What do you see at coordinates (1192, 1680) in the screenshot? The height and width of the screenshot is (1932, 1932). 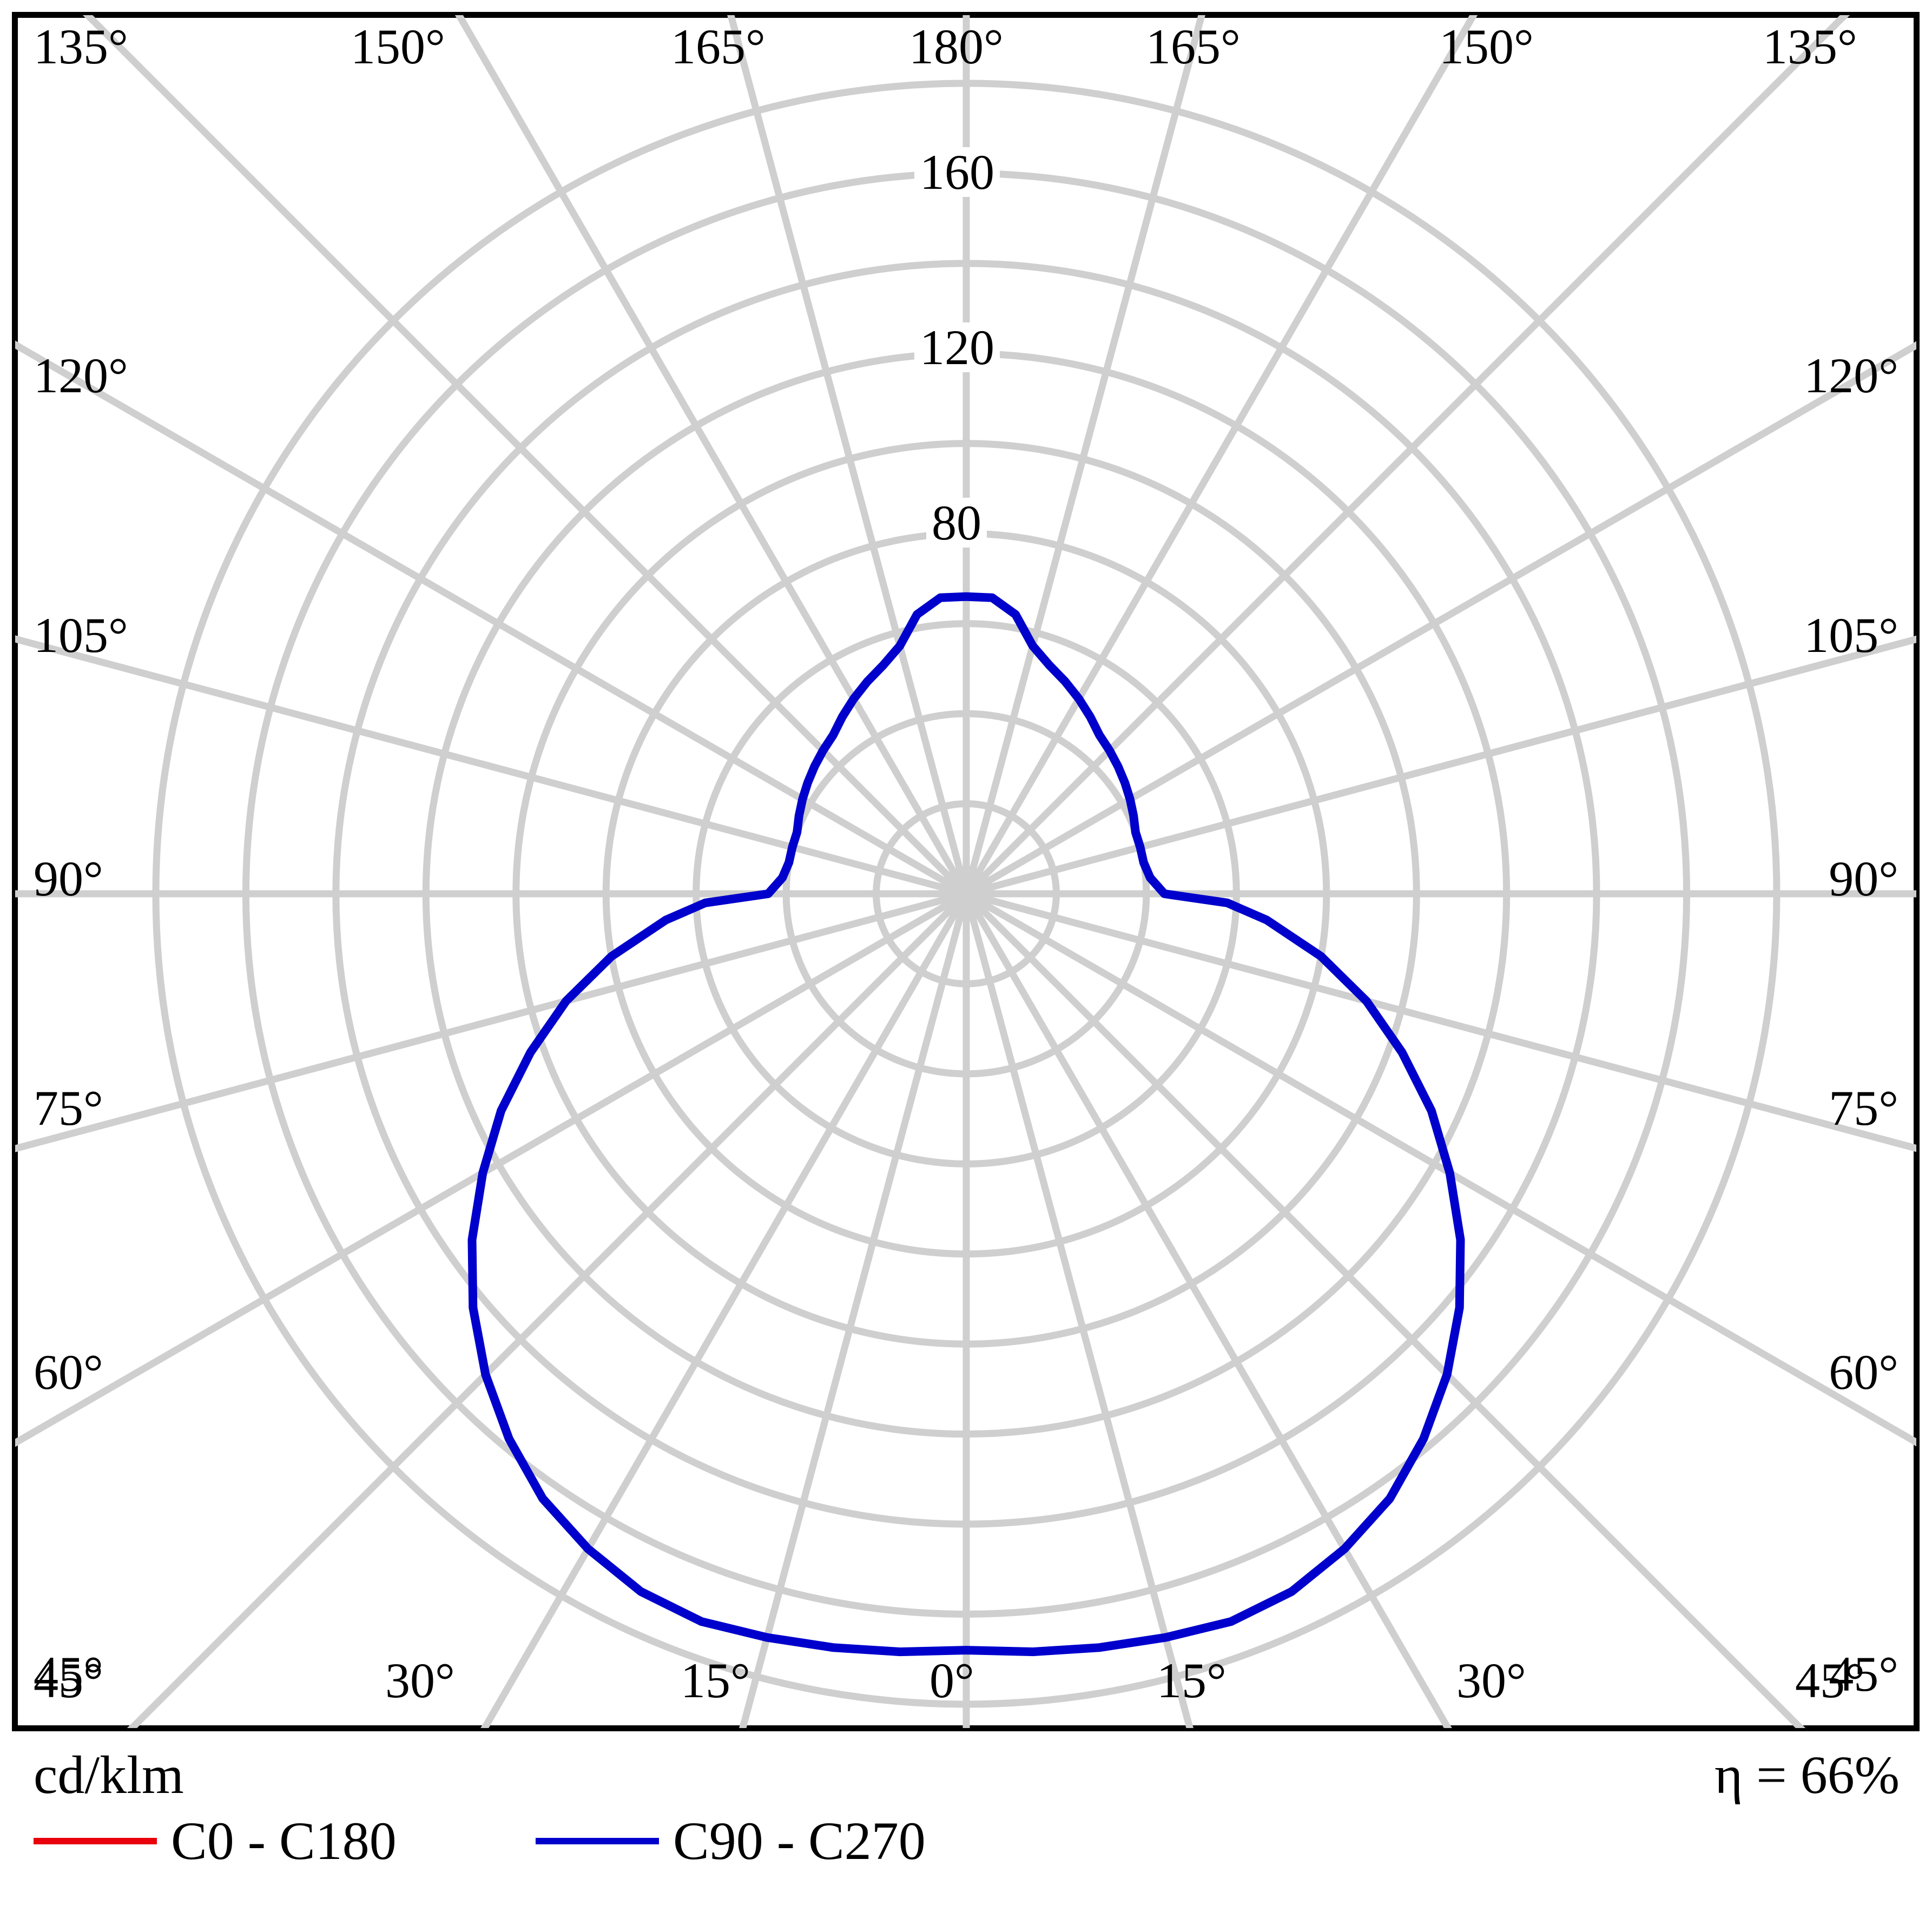 I see `angle-label-bottom-15-right: 15°` at bounding box center [1192, 1680].